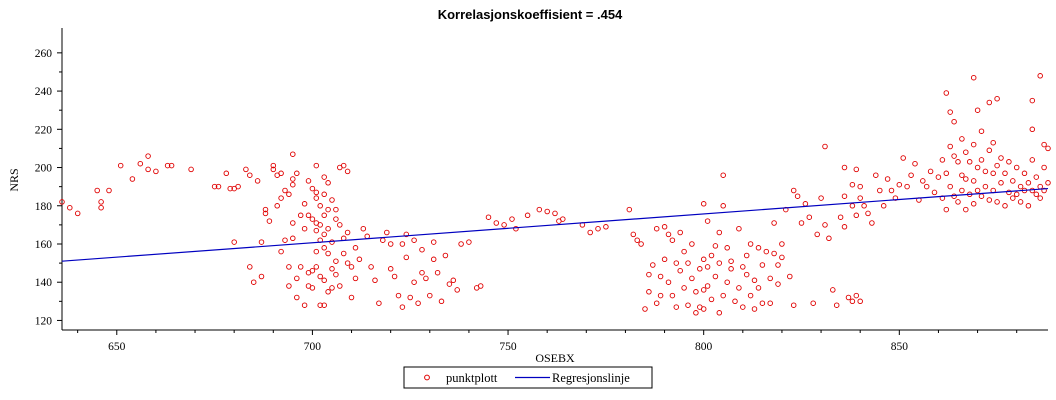 Image resolution: width=1056 pixels, height=400 pixels. Describe the element at coordinates (528, 377) in the screenshot. I see `legend: punktplott Regresjonslinje` at that location.